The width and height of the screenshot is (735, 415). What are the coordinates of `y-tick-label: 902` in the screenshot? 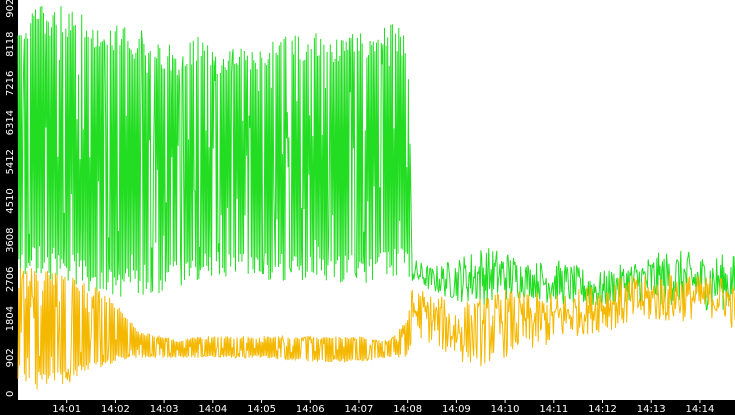 It's located at (10, 357).